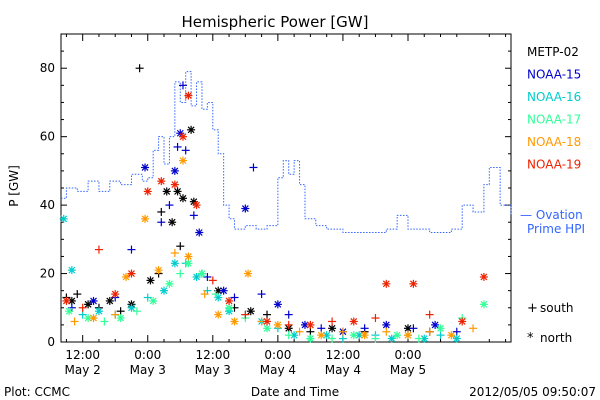  Describe the element at coordinates (554, 120) in the screenshot. I see `legend-item: NOAA-17` at that location.